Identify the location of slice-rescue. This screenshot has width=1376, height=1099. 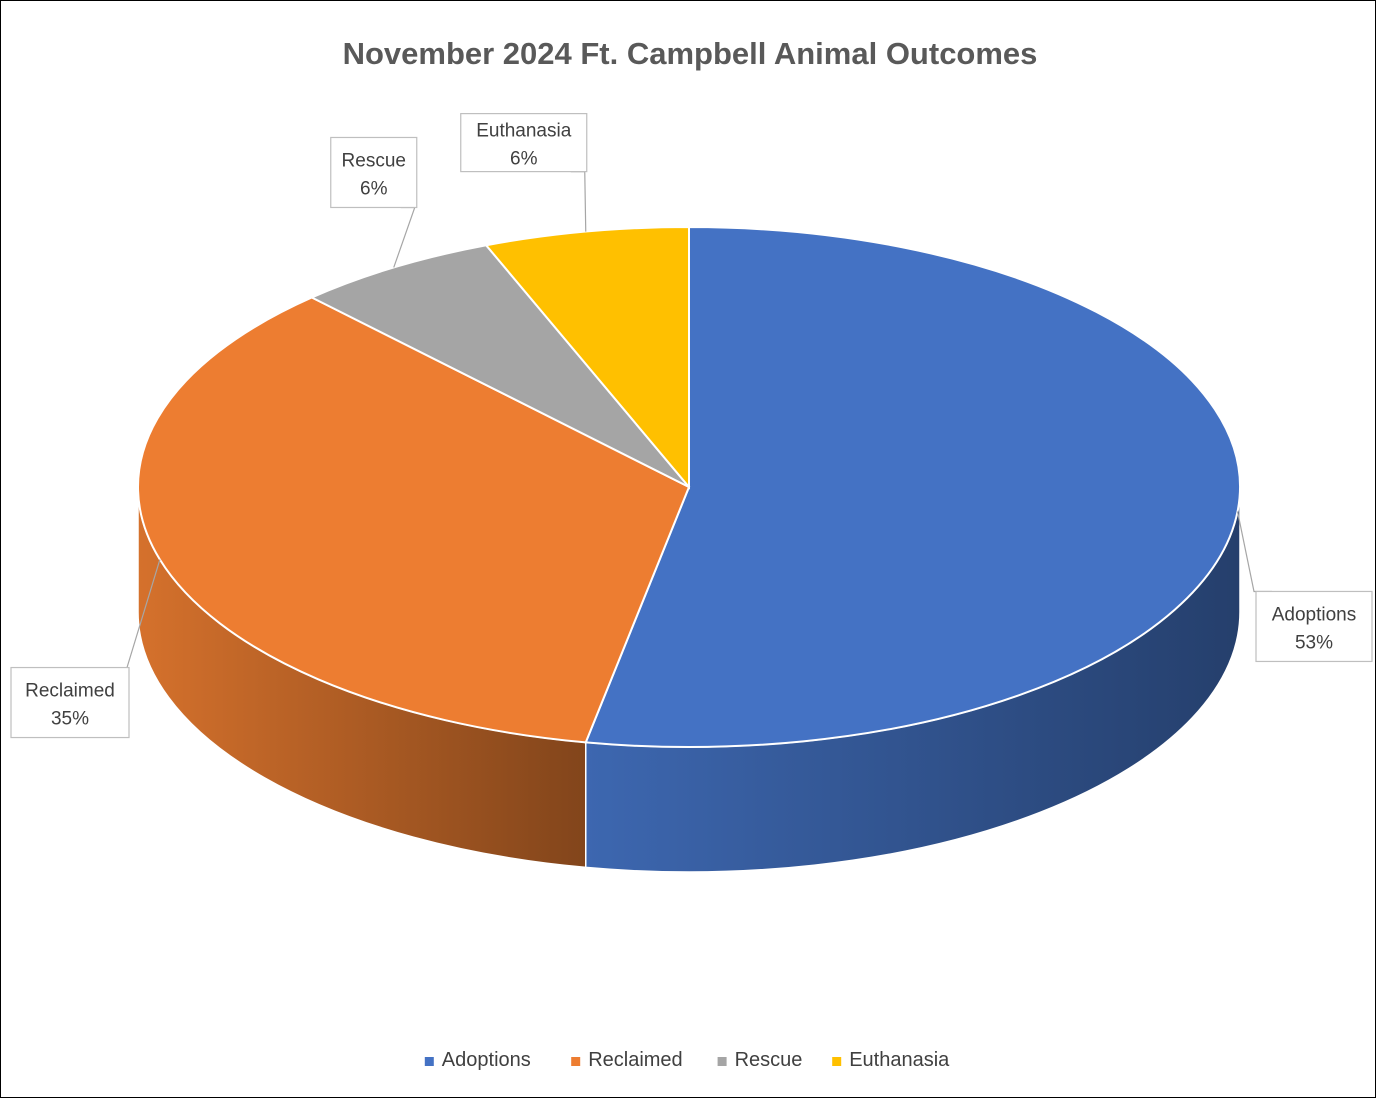
(499, 366).